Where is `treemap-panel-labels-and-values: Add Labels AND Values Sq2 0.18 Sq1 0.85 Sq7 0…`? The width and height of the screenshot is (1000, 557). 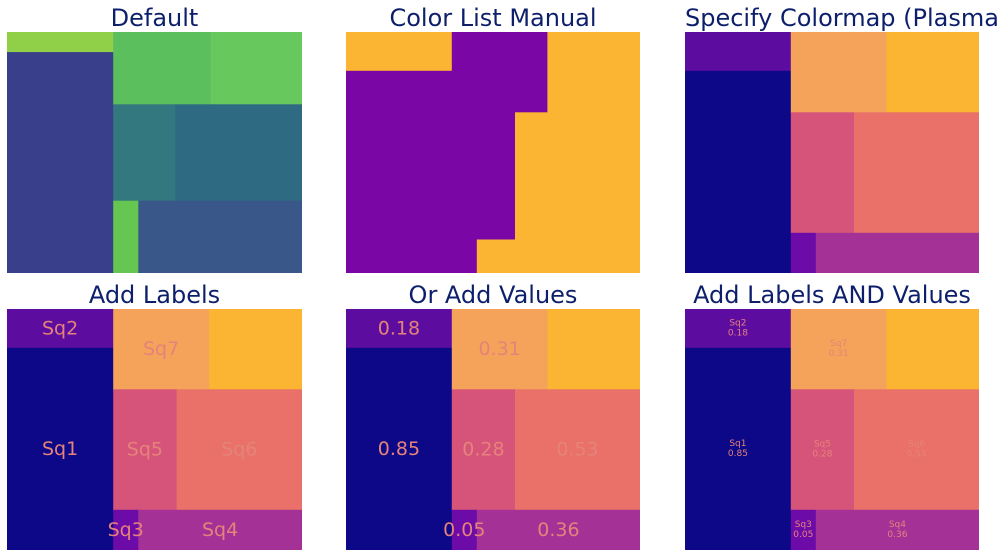
treemap-panel-labels-and-values: Add Labels AND Values Sq2 0.18 Sq1 0.85 Sq7 0… is located at coordinates (832, 415).